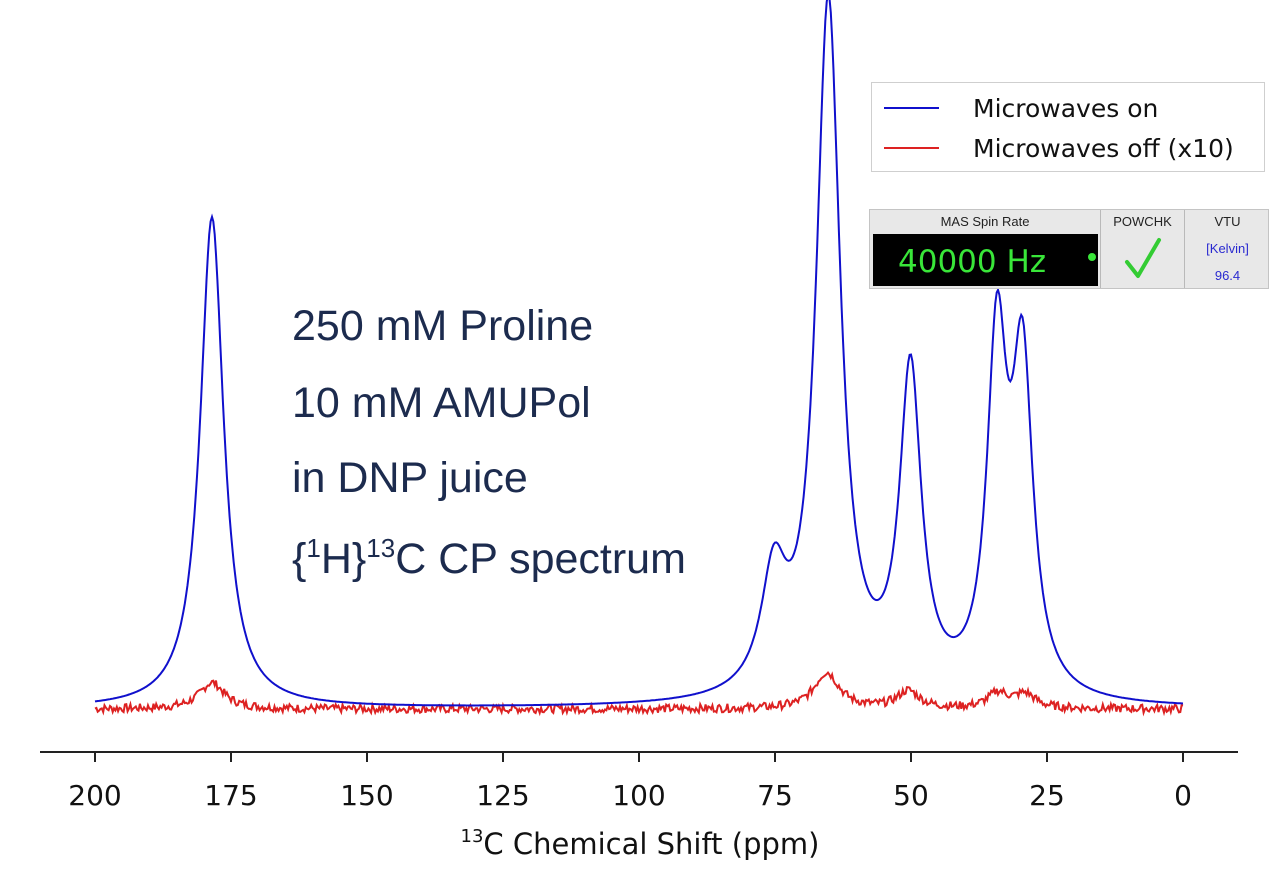  I want to click on legend-label: Microwaves on, so click(1066, 108).